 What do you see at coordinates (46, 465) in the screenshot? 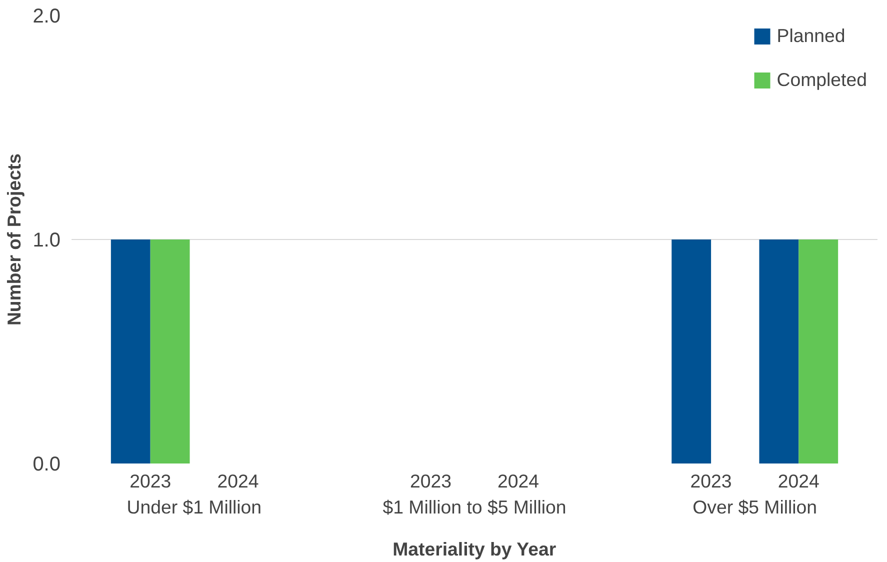
I see `y-tick-label: 0.0` at bounding box center [46, 465].